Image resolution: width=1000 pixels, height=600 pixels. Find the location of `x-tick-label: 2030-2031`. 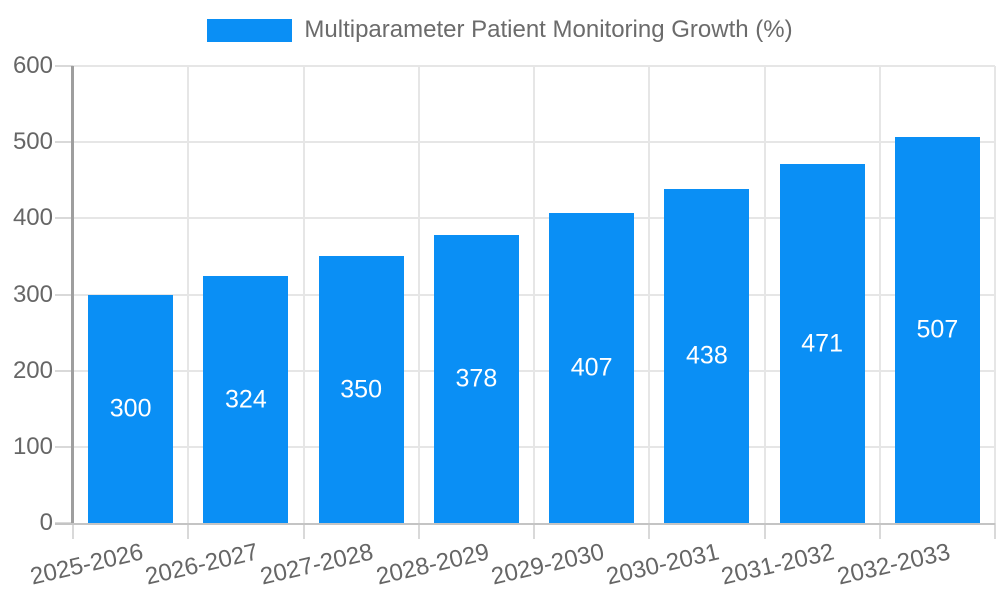

x-tick-label: 2030-2031 is located at coordinates (662, 564).